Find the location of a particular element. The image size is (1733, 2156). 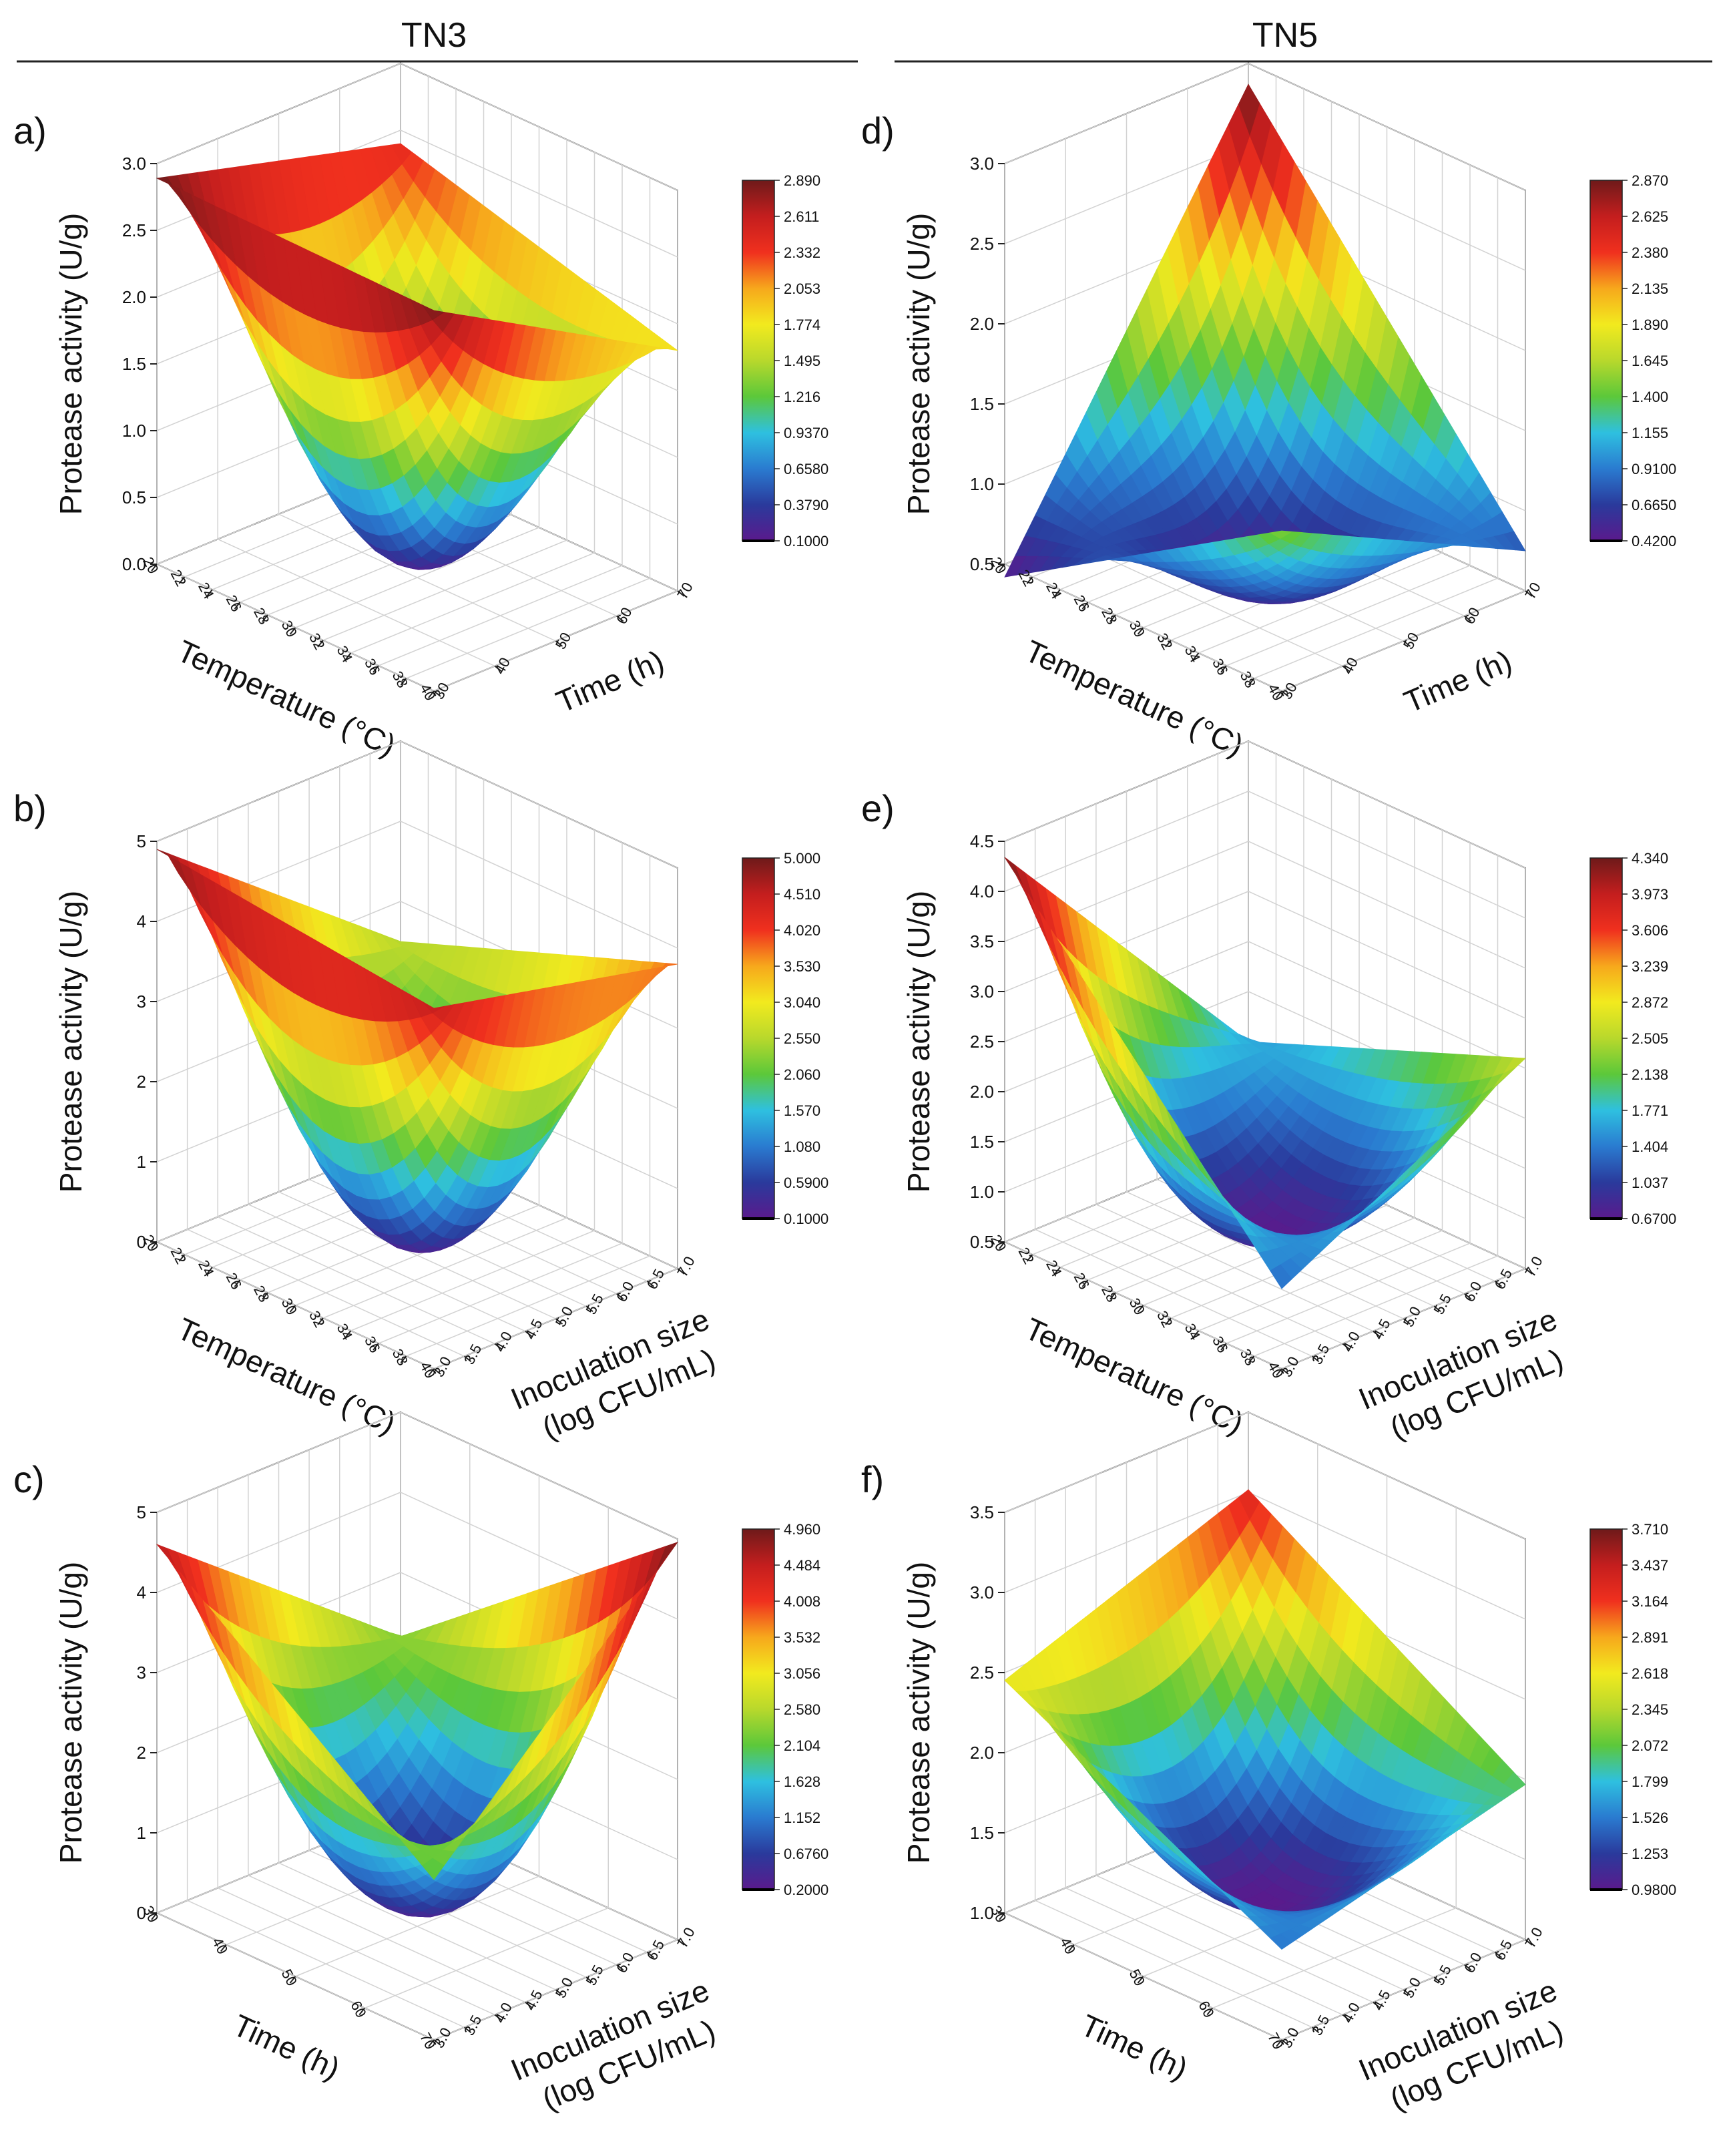

z-tick-label: 1.0 is located at coordinates (982, 484).